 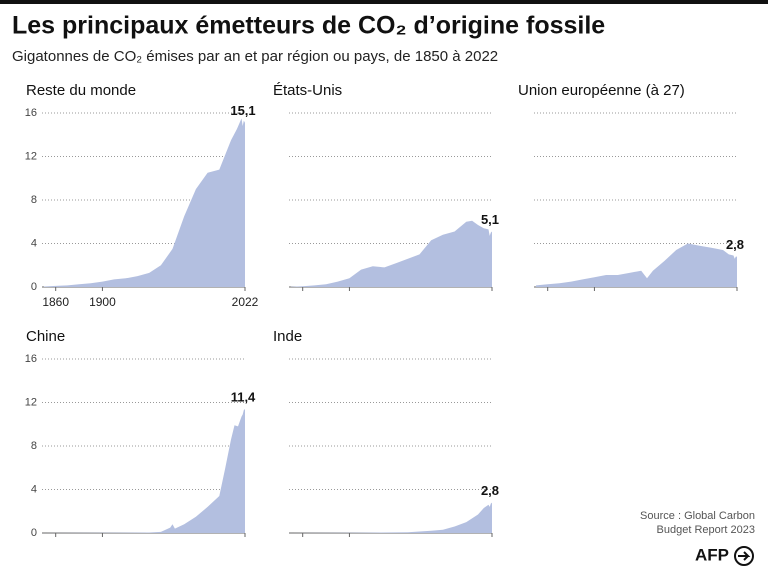 I want to click on value-label: 5,1, so click(x=490, y=219).